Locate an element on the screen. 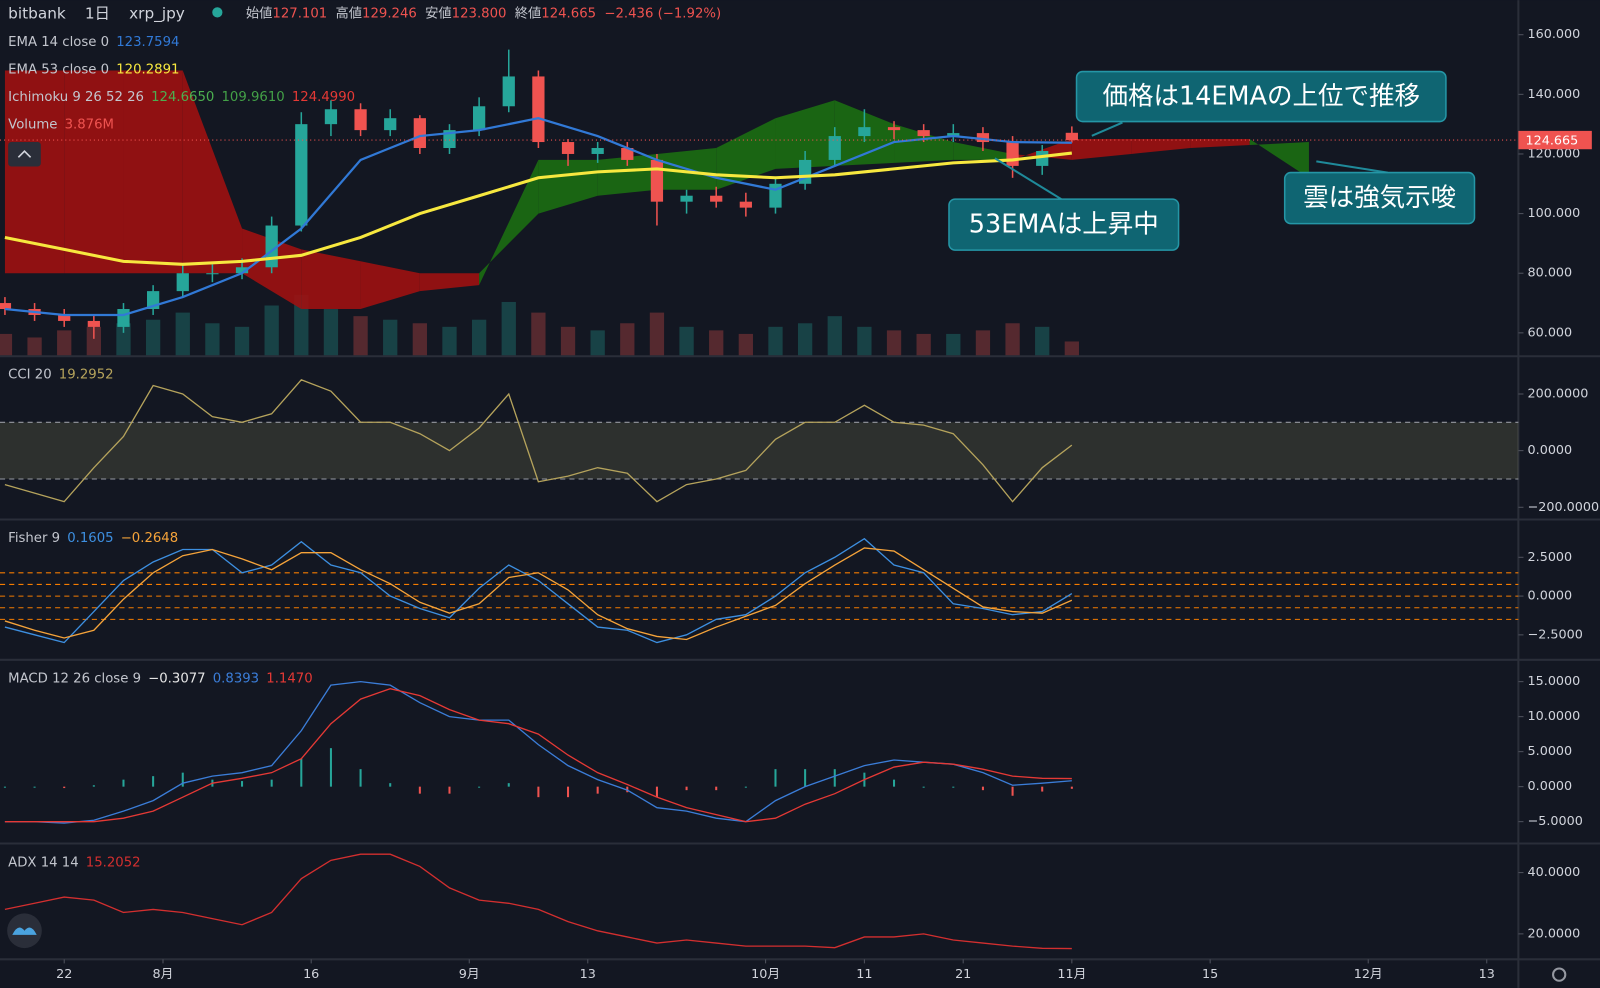  collapse-icon is located at coordinates (24, 153).